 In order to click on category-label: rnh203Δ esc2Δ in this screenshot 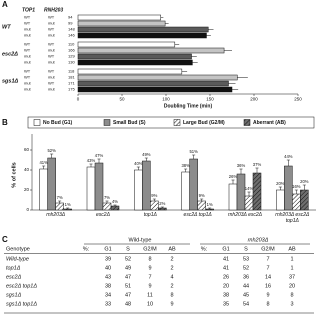, I will do `click(245, 215)`.